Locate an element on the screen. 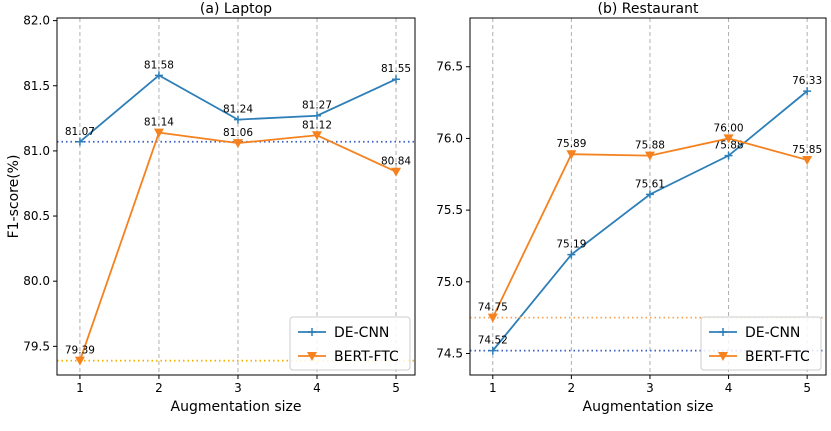  y-tick-label: 76.0 is located at coordinates (449, 138).